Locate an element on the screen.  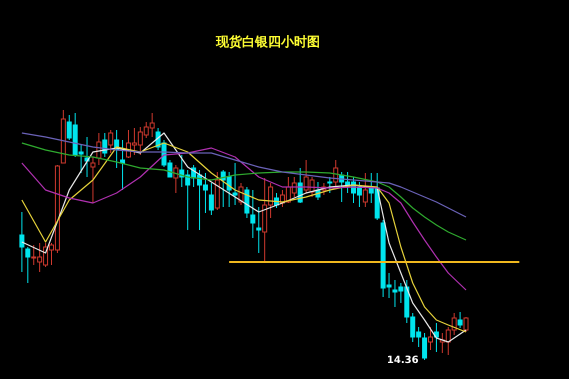
annotation: 14.36 is located at coordinates (402, 360).